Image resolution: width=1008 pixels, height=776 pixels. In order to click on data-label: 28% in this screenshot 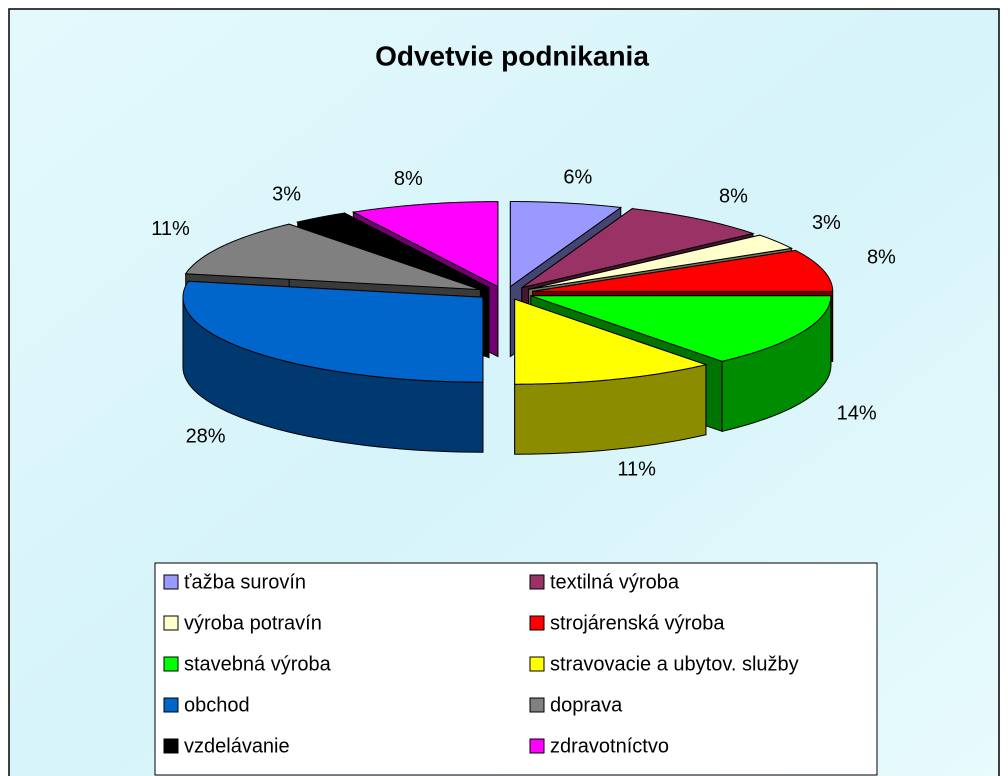, I will do `click(206, 437)`.